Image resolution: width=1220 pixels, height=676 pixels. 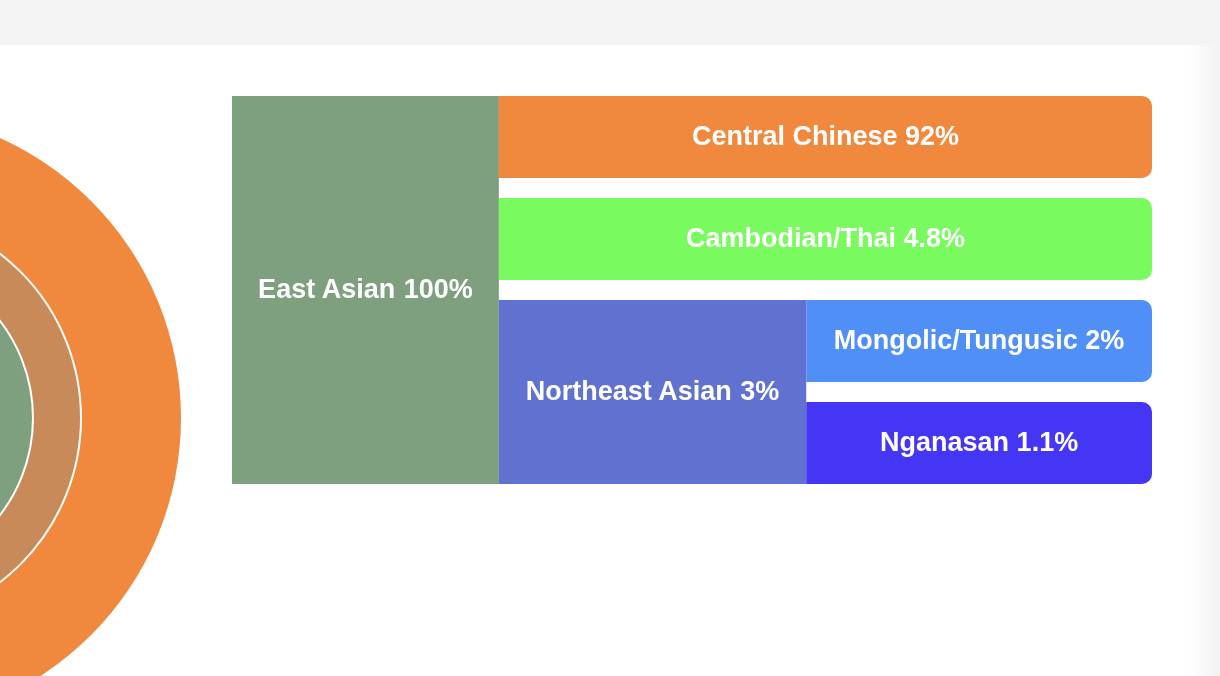 I want to click on category-label: Cambodian/Thai, so click(x=790, y=238).